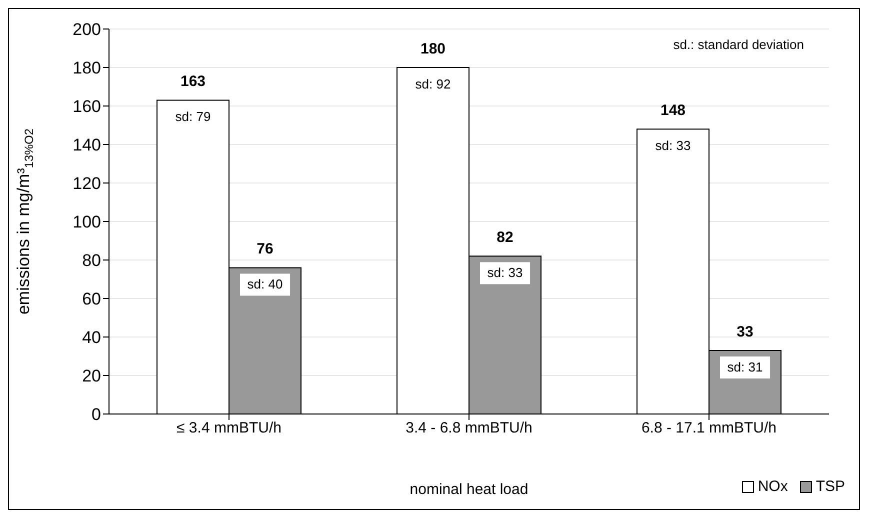  Describe the element at coordinates (86, 145) in the screenshot. I see `y-tick-label: 140` at that location.